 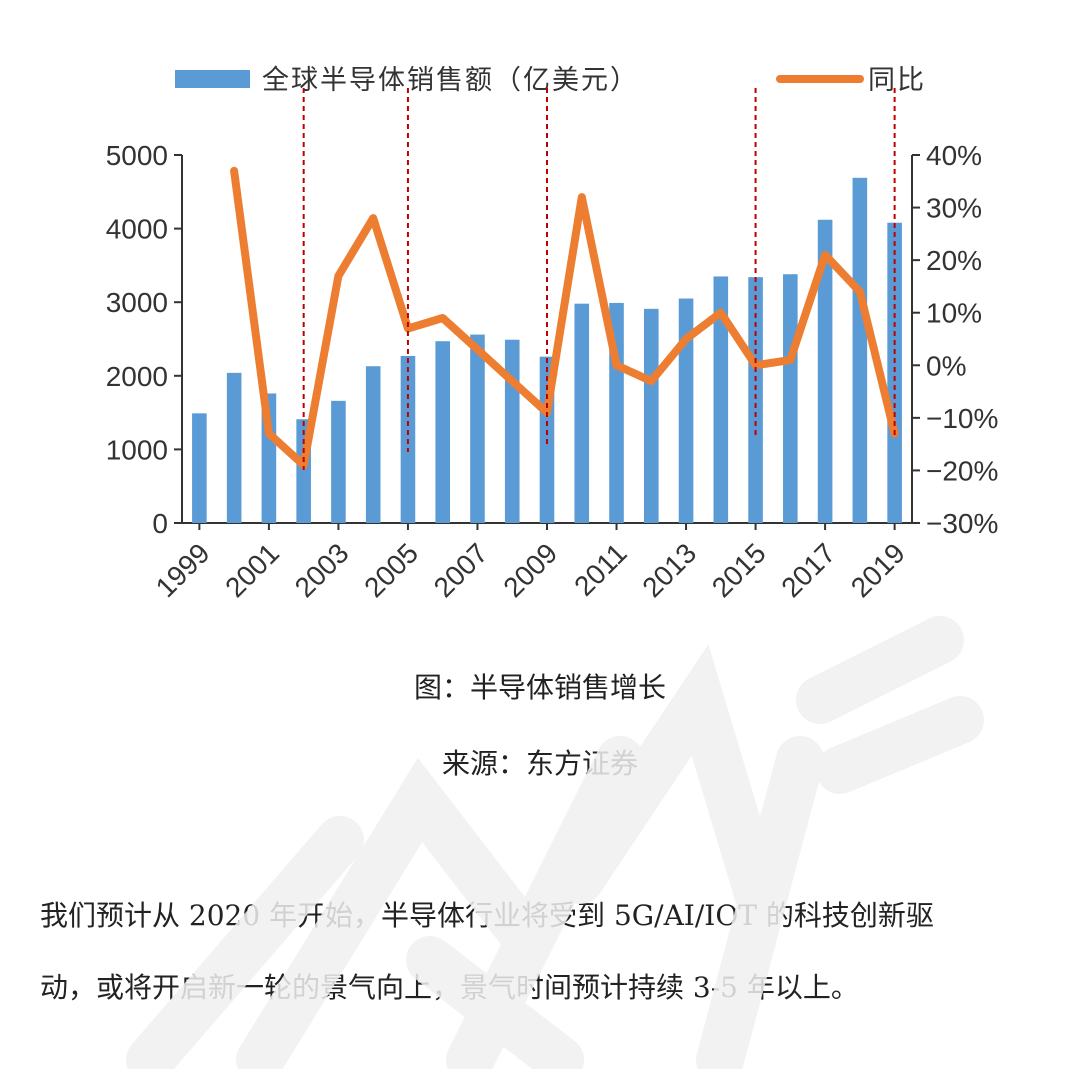 What do you see at coordinates (160, 523) in the screenshot?
I see `y-left-tick-label: 0` at bounding box center [160, 523].